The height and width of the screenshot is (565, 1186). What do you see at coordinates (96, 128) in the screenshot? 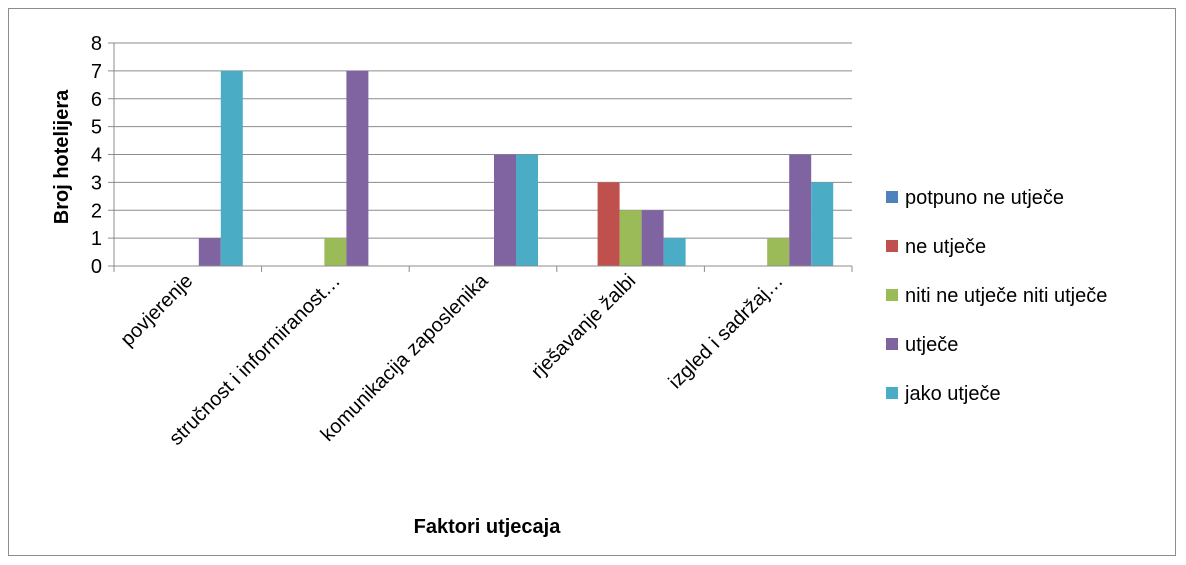
I see `y-tick-label: 5` at bounding box center [96, 128].